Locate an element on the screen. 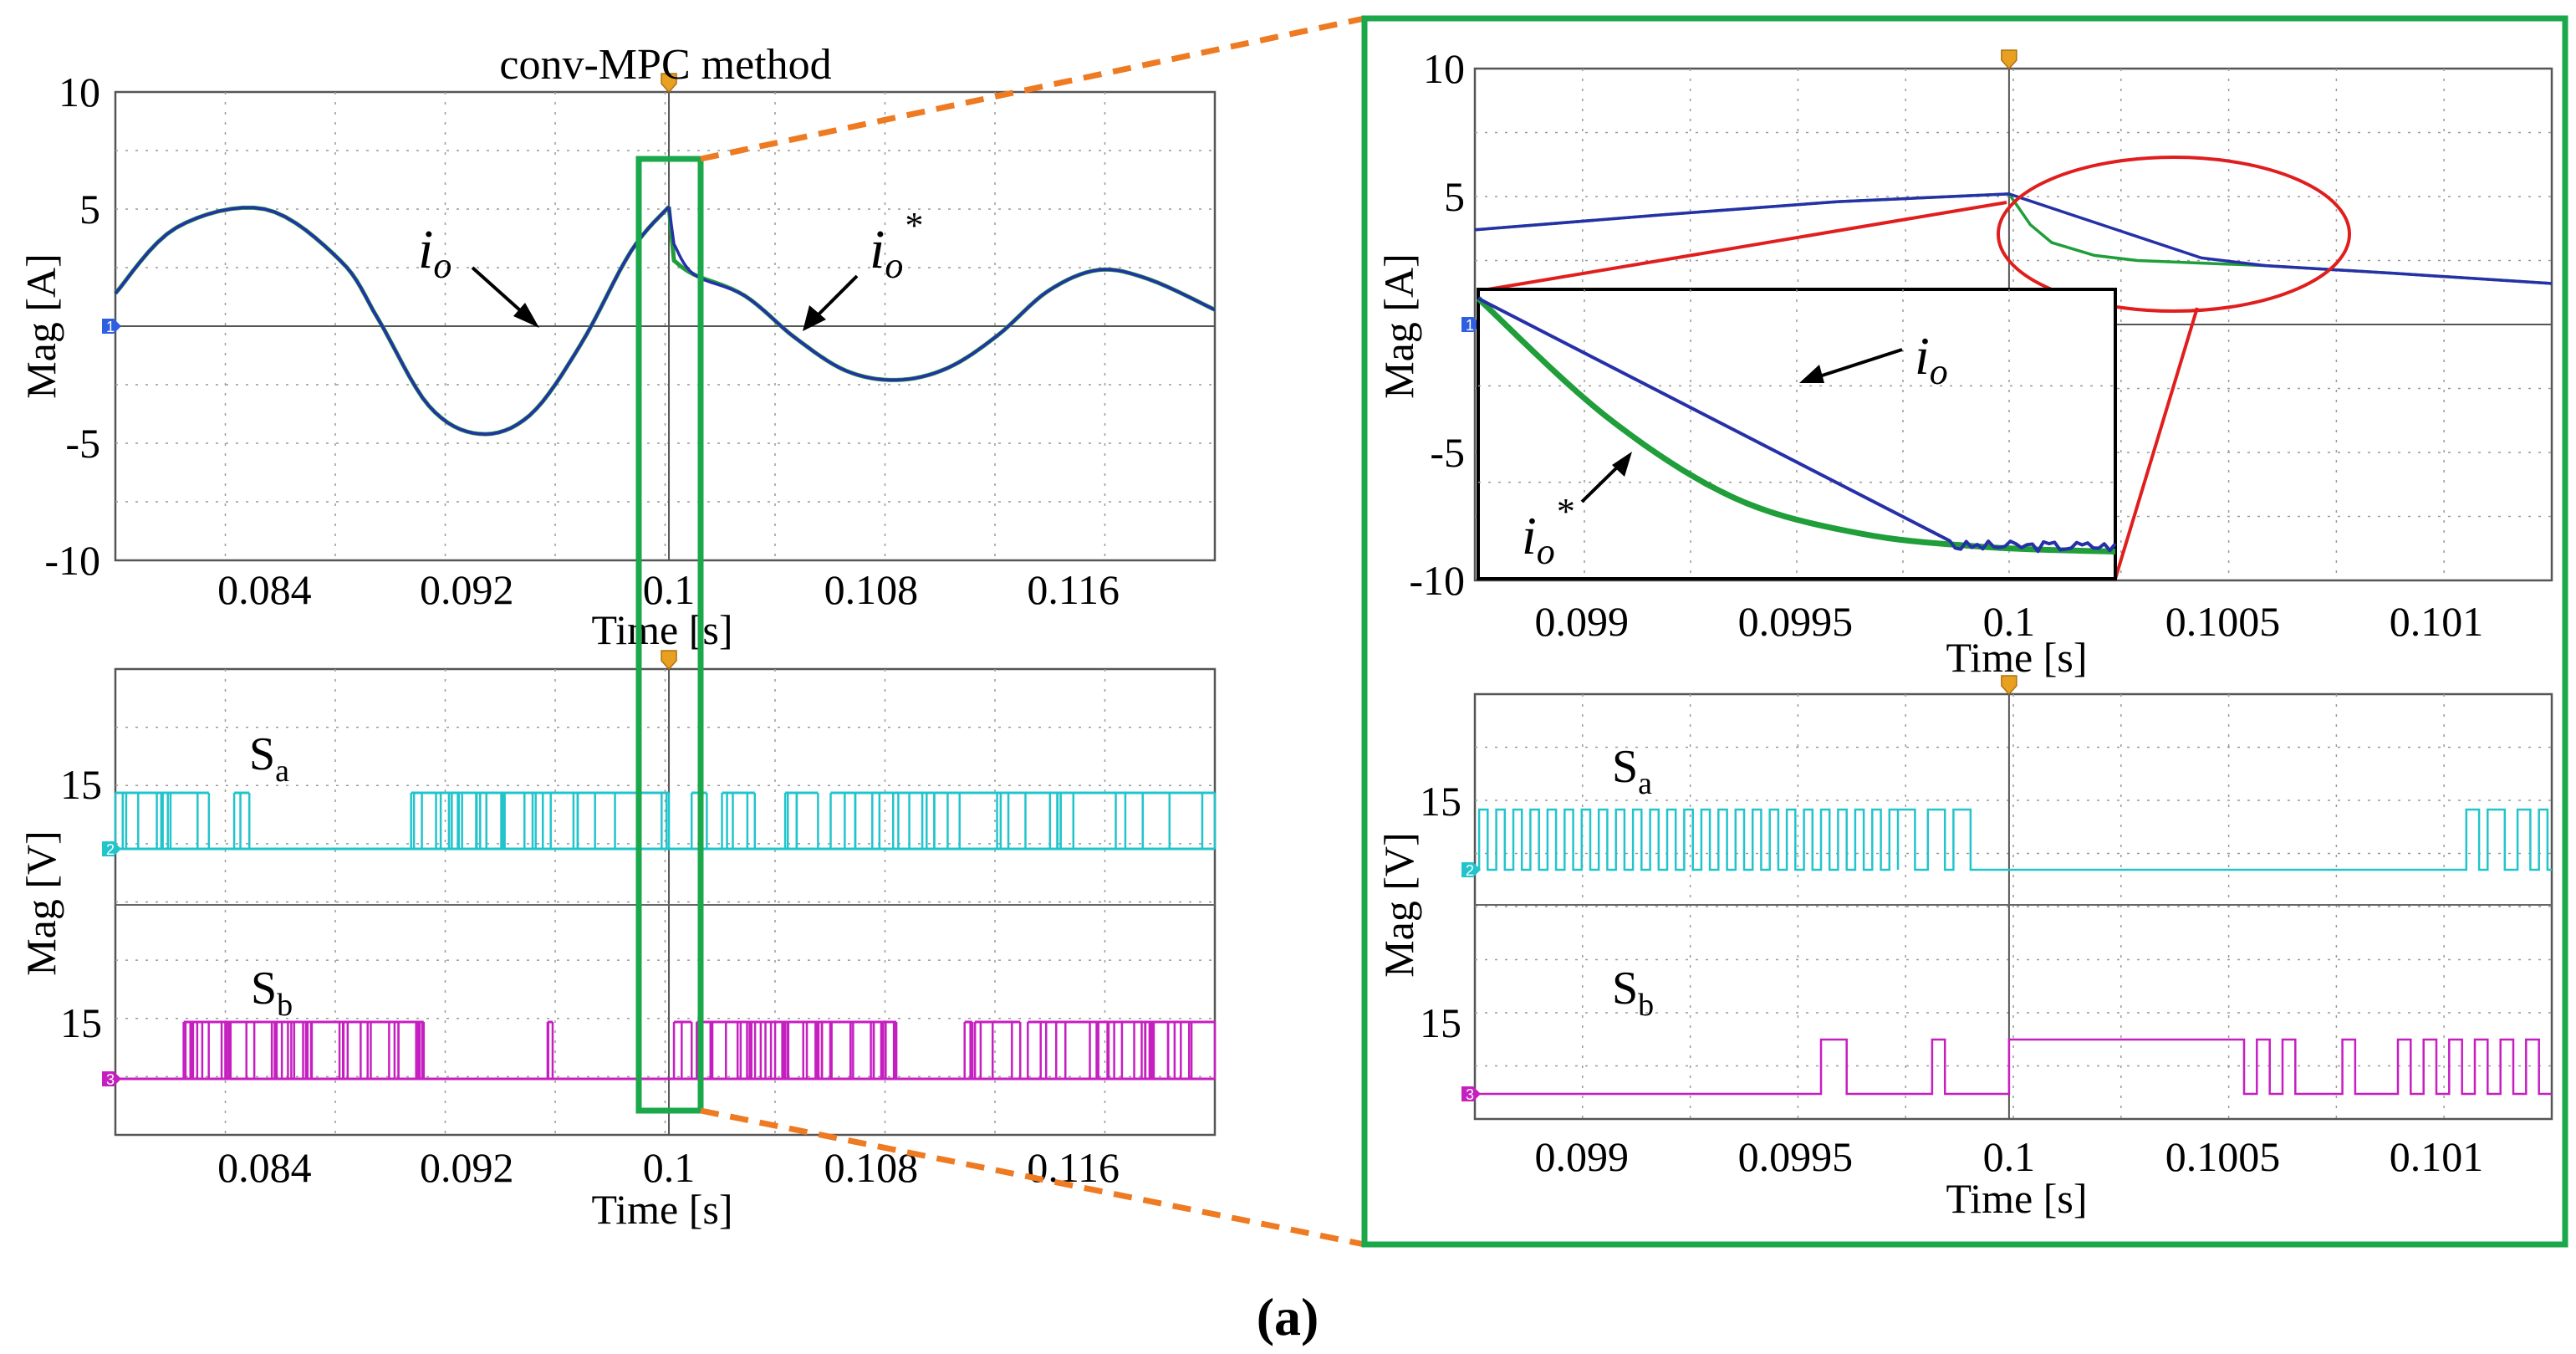 This screenshot has width=2576, height=1354. zoom-ellipse is located at coordinates (2174, 235).